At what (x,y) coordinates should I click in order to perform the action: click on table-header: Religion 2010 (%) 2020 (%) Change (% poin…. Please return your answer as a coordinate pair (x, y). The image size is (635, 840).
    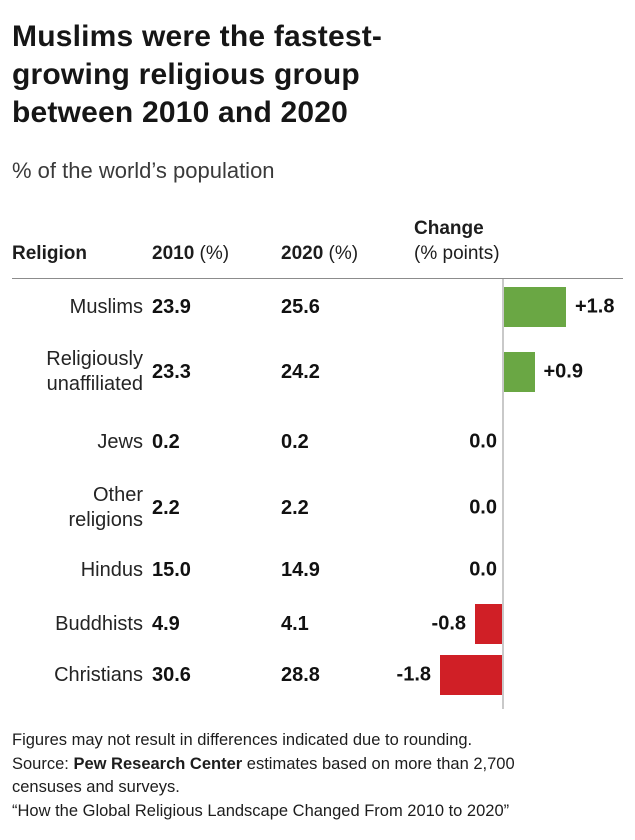
    Looking at the image, I should click on (317, 247).